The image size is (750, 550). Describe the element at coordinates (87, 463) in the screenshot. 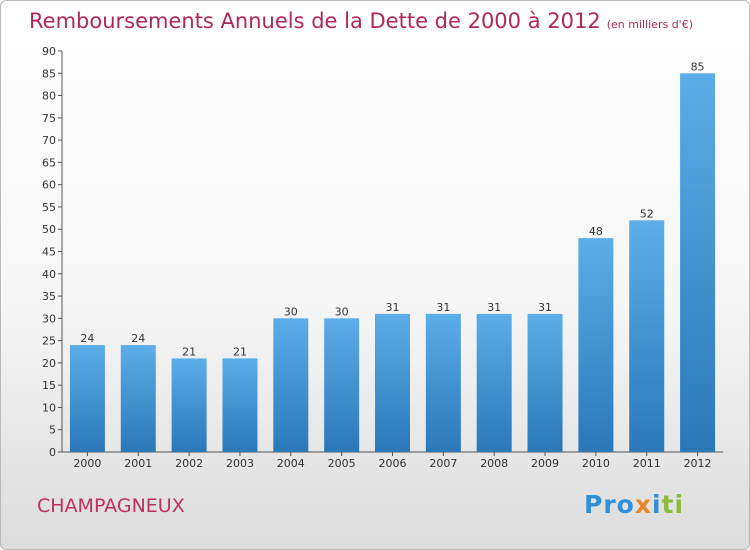

I see `x-tick-label: 2000` at that location.